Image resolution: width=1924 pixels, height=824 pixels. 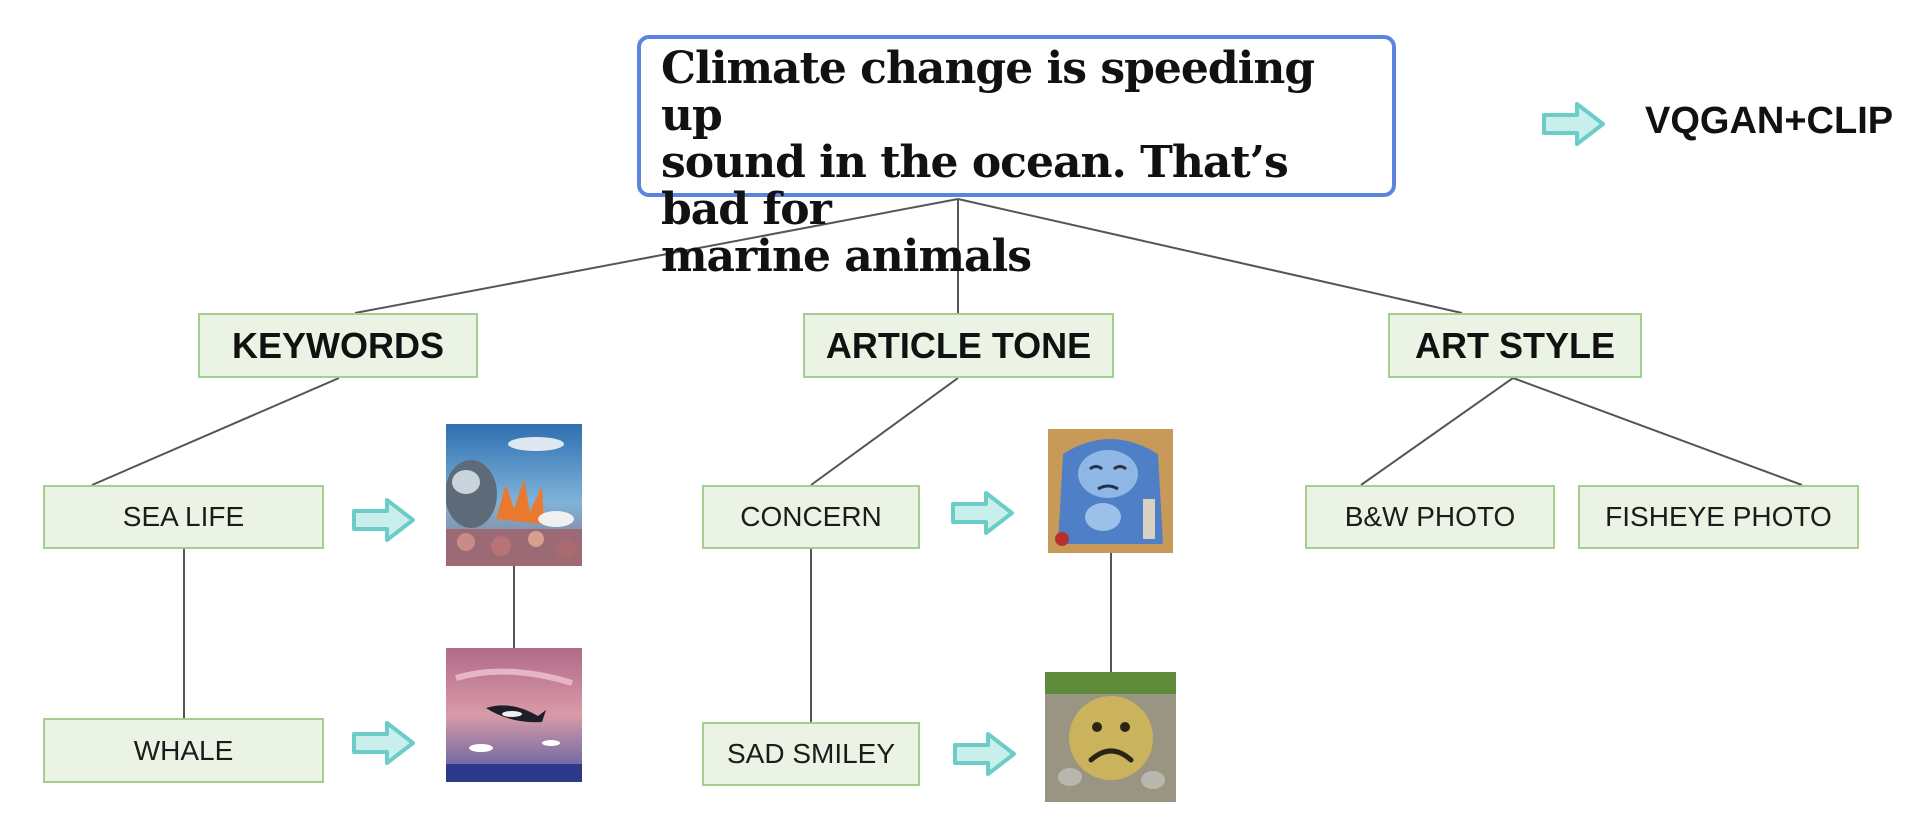 I want to click on whale-generated-image, so click(x=514, y=715).